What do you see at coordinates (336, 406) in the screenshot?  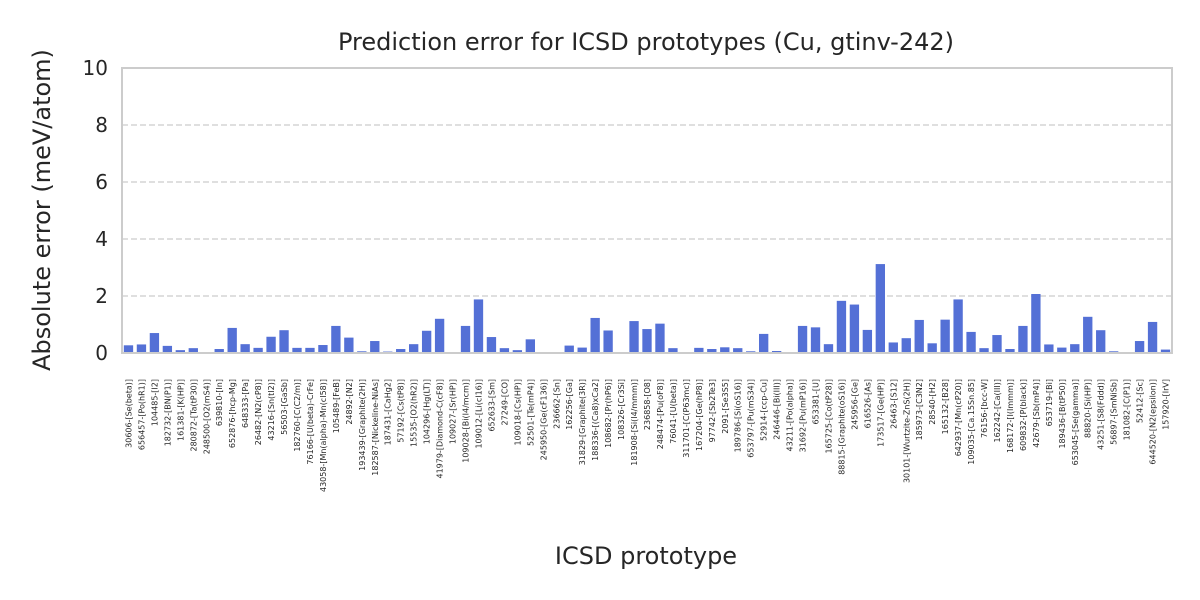 I see `x-tick-label: 105489-[FeB]` at bounding box center [336, 406].